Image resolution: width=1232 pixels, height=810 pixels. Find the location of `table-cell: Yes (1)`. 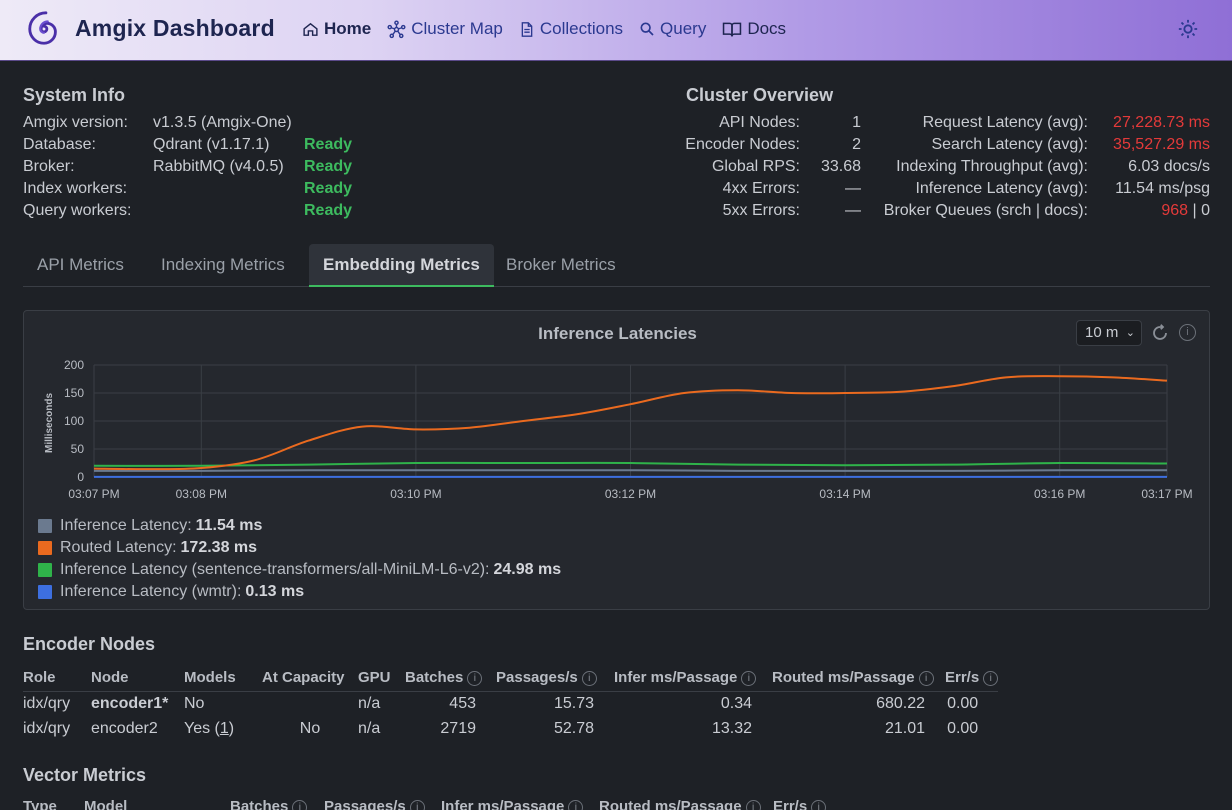

table-cell: Yes (1) is located at coordinates (223, 728).